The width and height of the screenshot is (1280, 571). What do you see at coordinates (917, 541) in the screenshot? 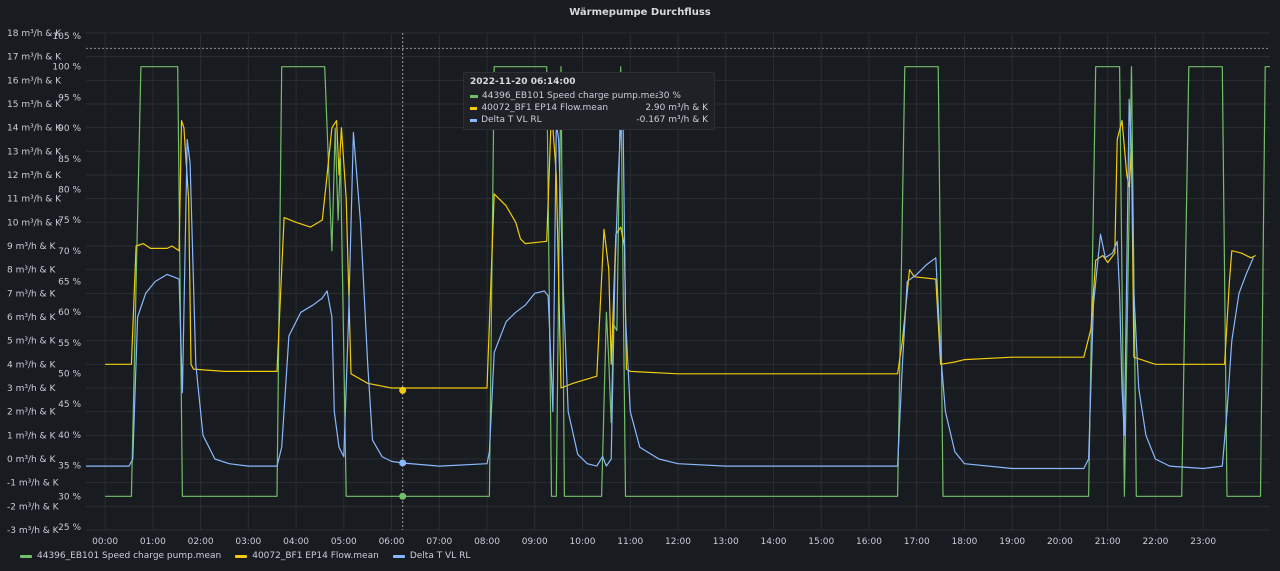
I see `x-tick-label: 17:00` at bounding box center [917, 541].